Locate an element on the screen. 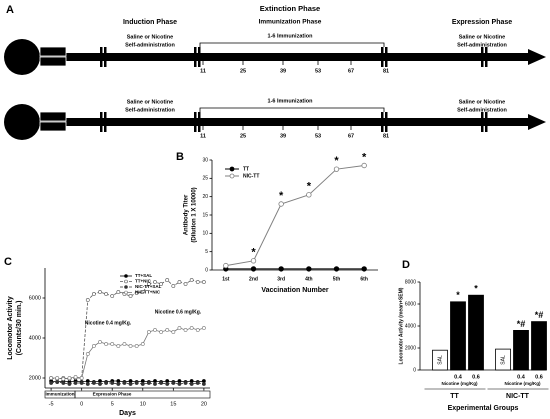 The width and height of the screenshot is (550, 419). y-tick-label: 4000 is located at coordinates (410, 326).